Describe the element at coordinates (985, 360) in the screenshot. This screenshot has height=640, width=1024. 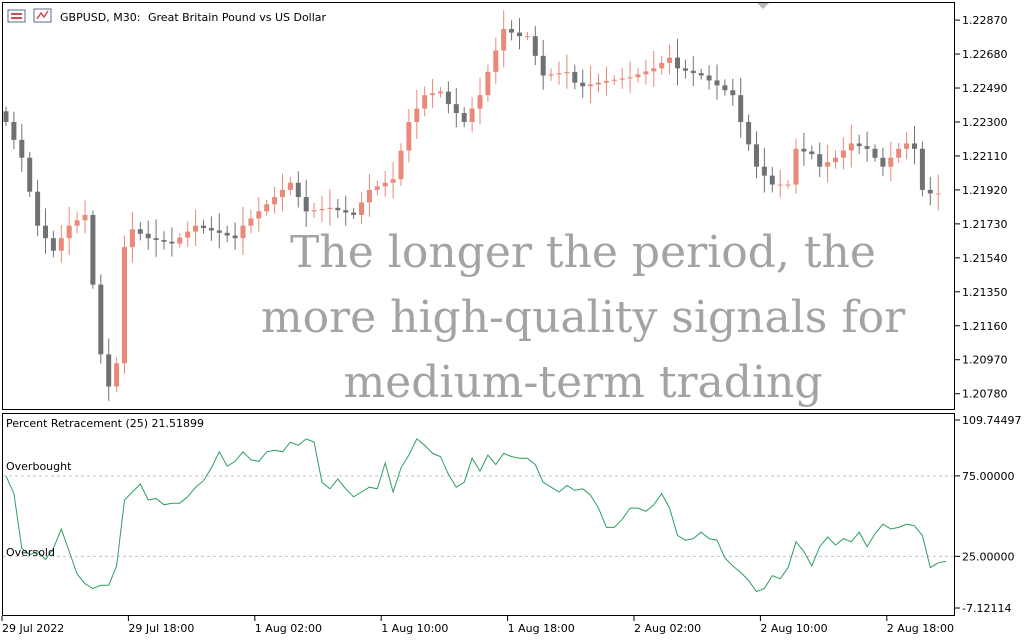
I see `price-tick-label: 1.20970` at that location.